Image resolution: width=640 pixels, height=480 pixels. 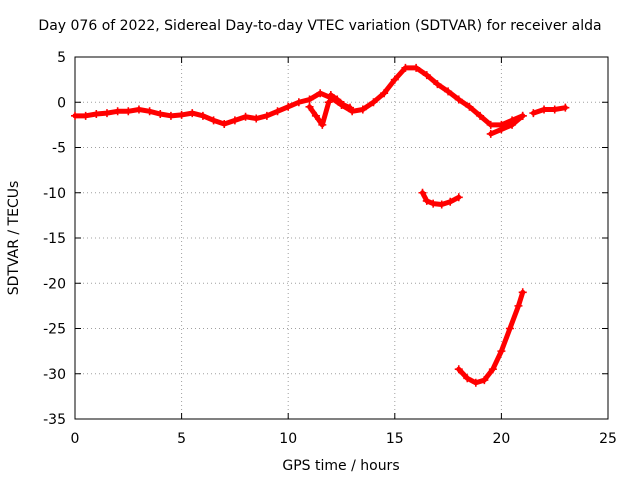 I want to click on series-branch-12h, so click(x=340, y=101).